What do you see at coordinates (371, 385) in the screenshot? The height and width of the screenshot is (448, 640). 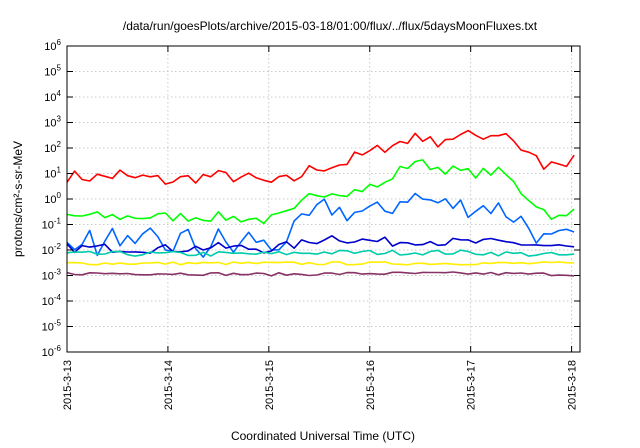 I see `x-tick-label: 2015-3-16` at bounding box center [371, 385].